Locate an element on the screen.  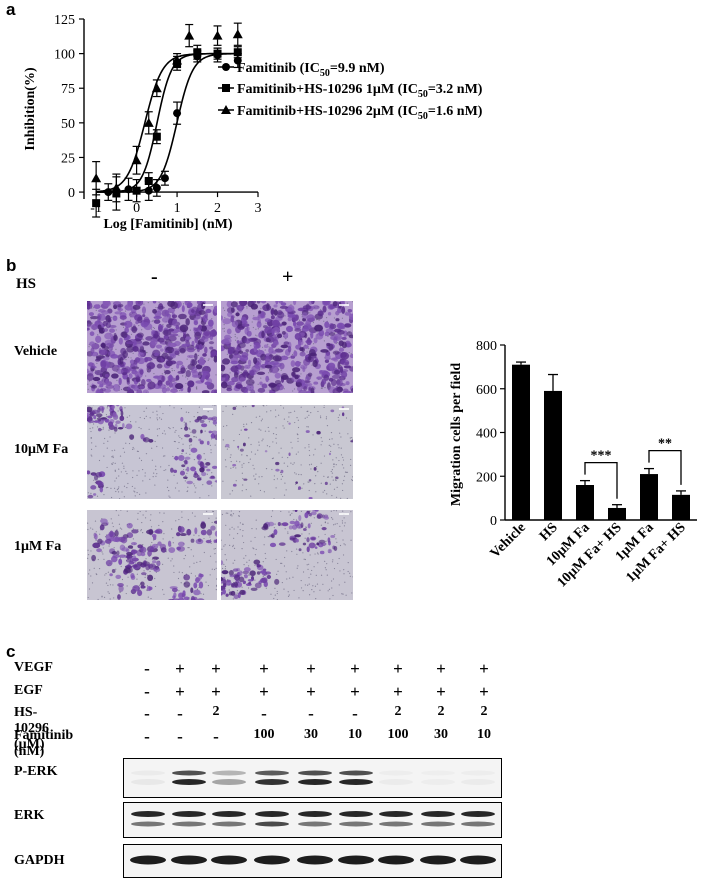
y-tick-label: 75 is located at coordinates (68, 89).